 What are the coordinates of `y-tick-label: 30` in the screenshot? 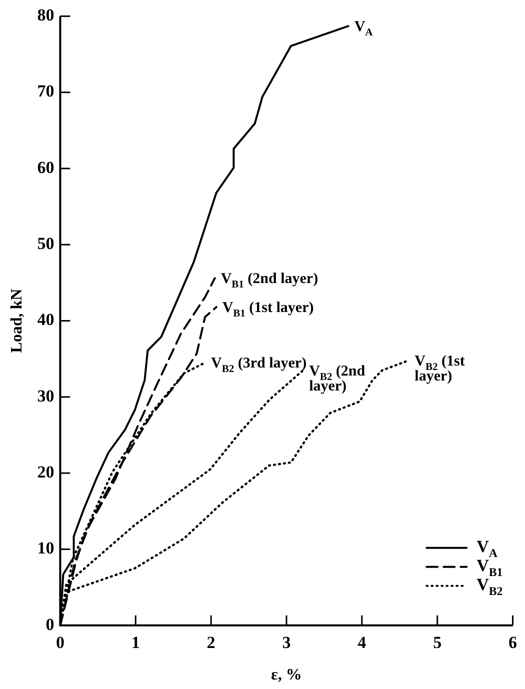 It's located at (45, 396).